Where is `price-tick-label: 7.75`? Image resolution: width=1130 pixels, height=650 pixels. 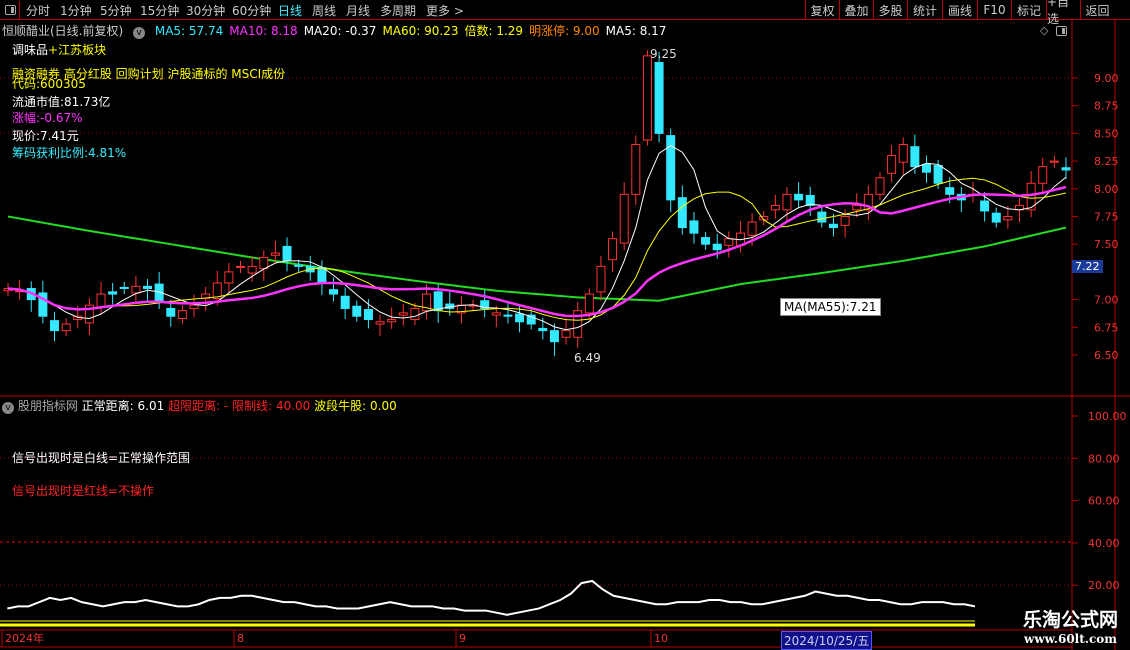
price-tick-label: 7.75 is located at coordinates (1106, 217).